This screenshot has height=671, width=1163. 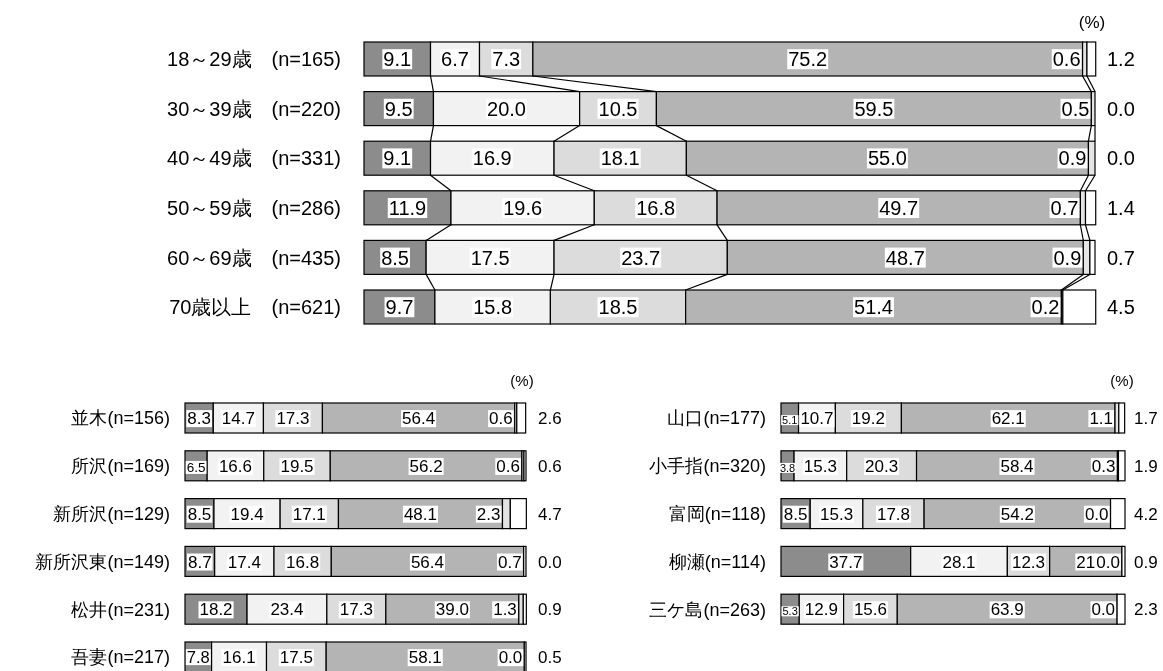 What do you see at coordinates (1008, 419) in the screenshot?
I see `data-label: 62.1` at bounding box center [1008, 419].